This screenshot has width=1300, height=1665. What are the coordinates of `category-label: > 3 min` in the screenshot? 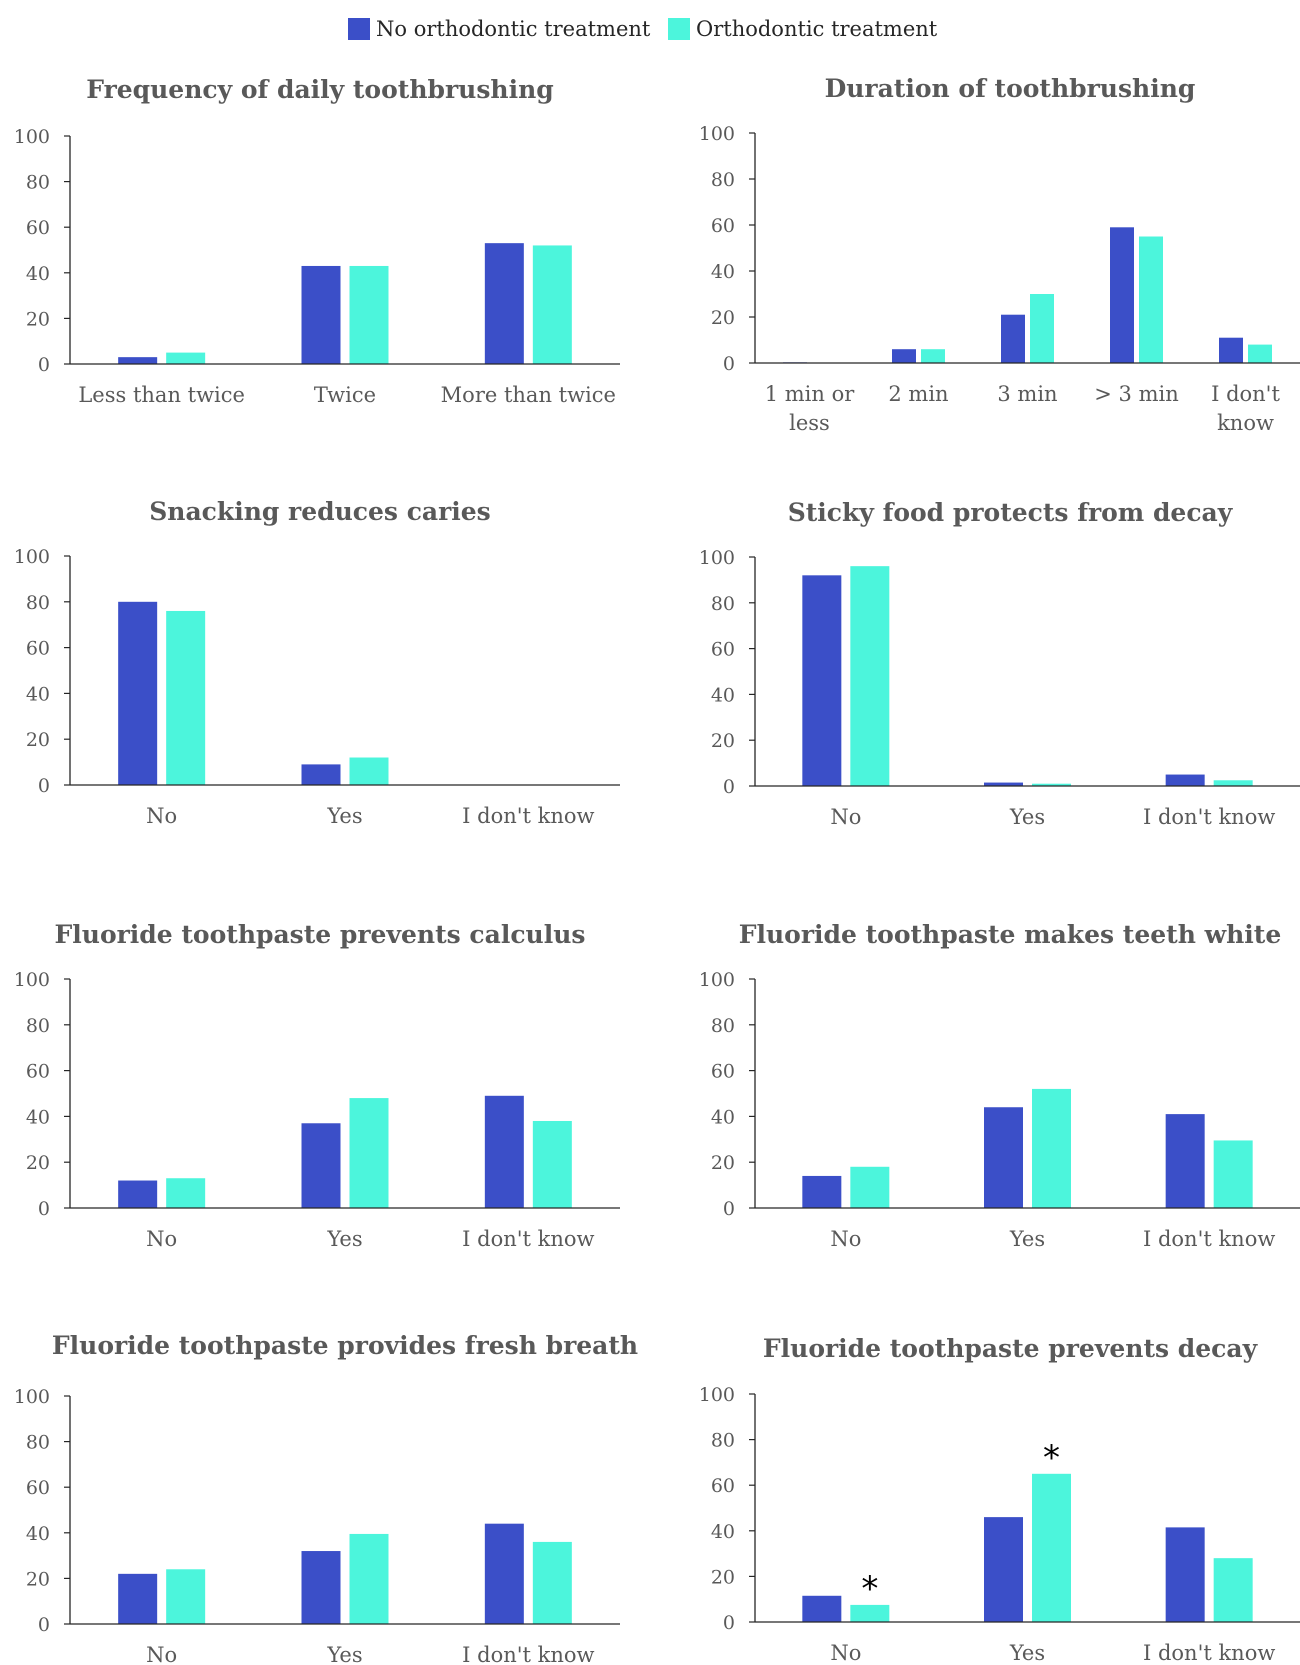 It's located at (1136, 394).